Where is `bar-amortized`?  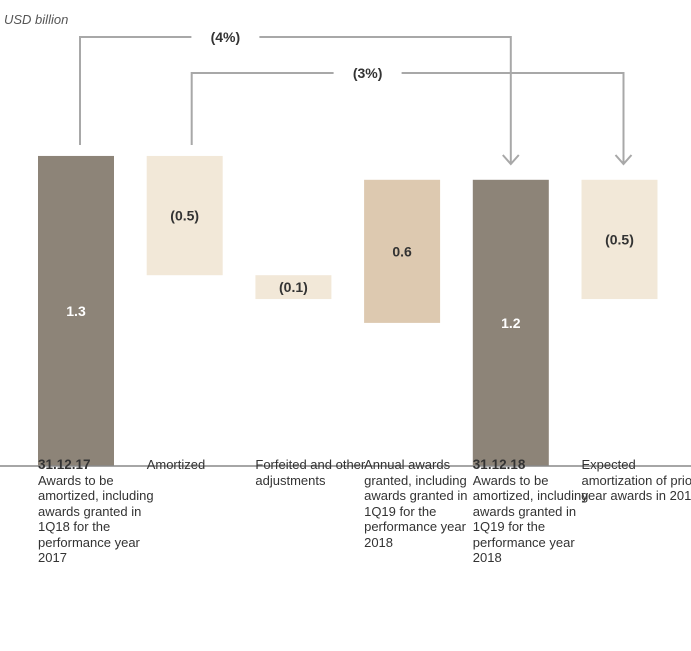
bar-amortized is located at coordinates (184, 215).